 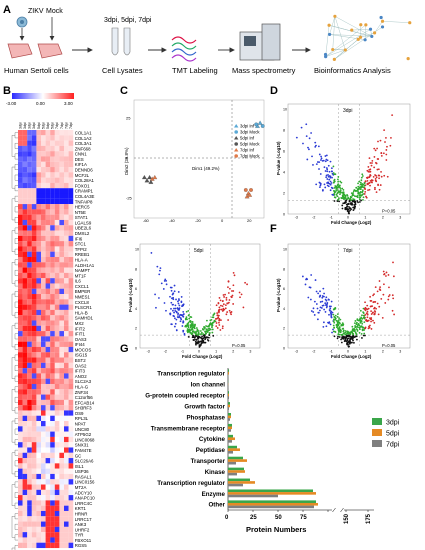 What do you see at coordinates (148, 352) in the screenshot?
I see `volcano-tick-label: -3` at bounding box center [148, 352].